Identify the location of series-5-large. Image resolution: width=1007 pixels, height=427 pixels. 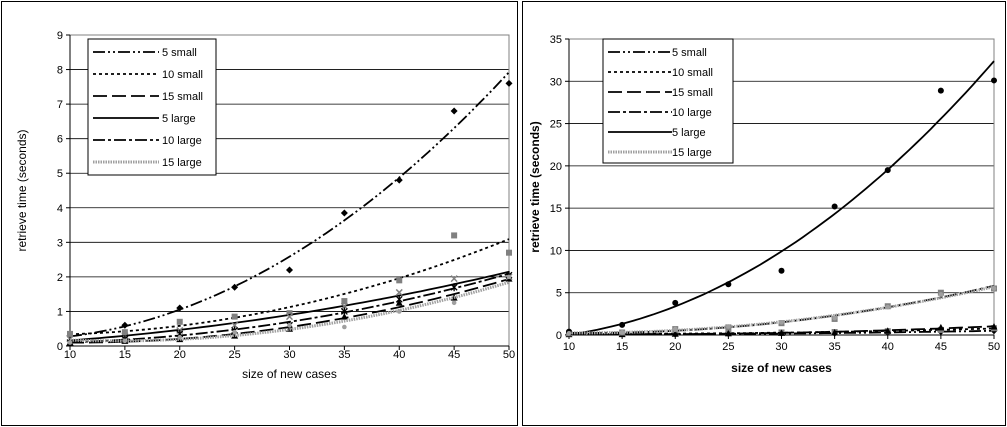
(289, 306).